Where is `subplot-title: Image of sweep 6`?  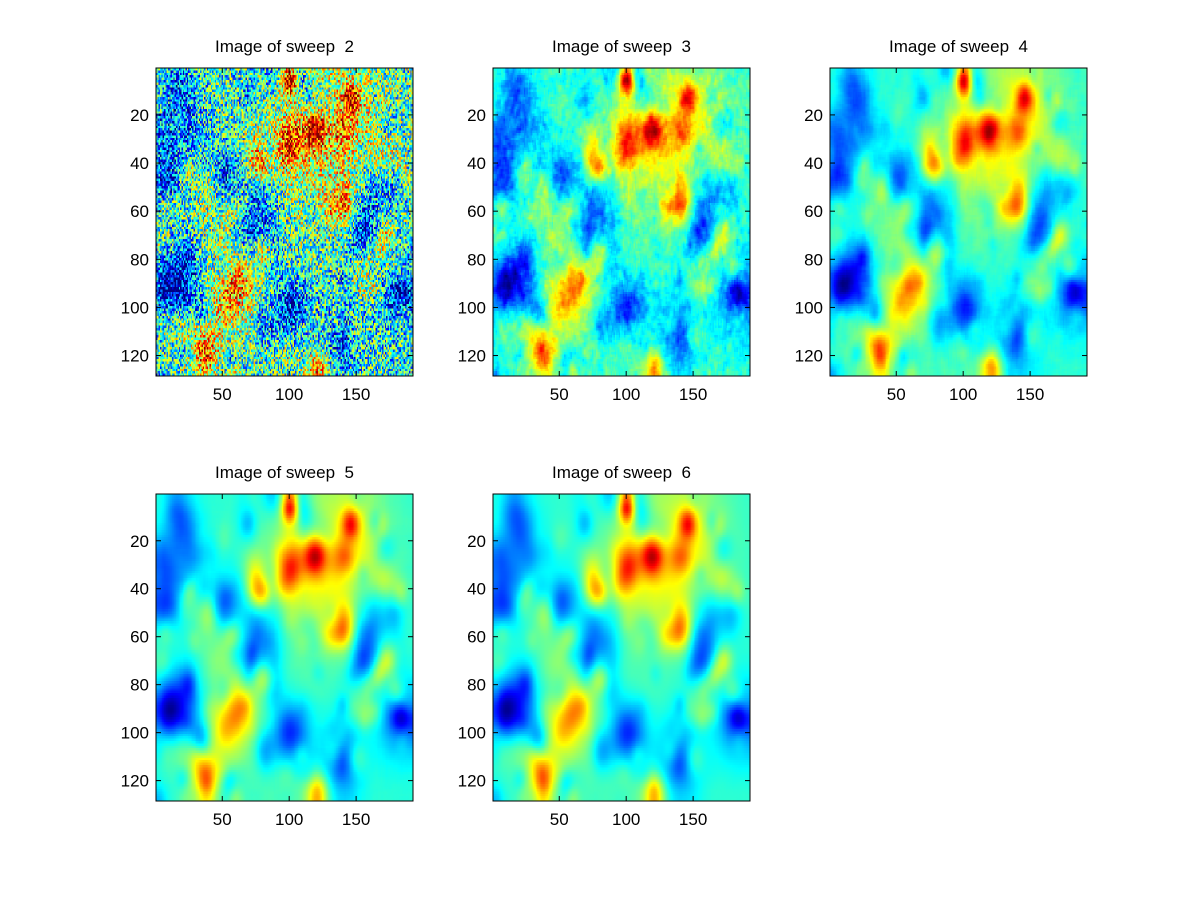
subplot-title: Image of sweep 6 is located at coordinates (621, 472).